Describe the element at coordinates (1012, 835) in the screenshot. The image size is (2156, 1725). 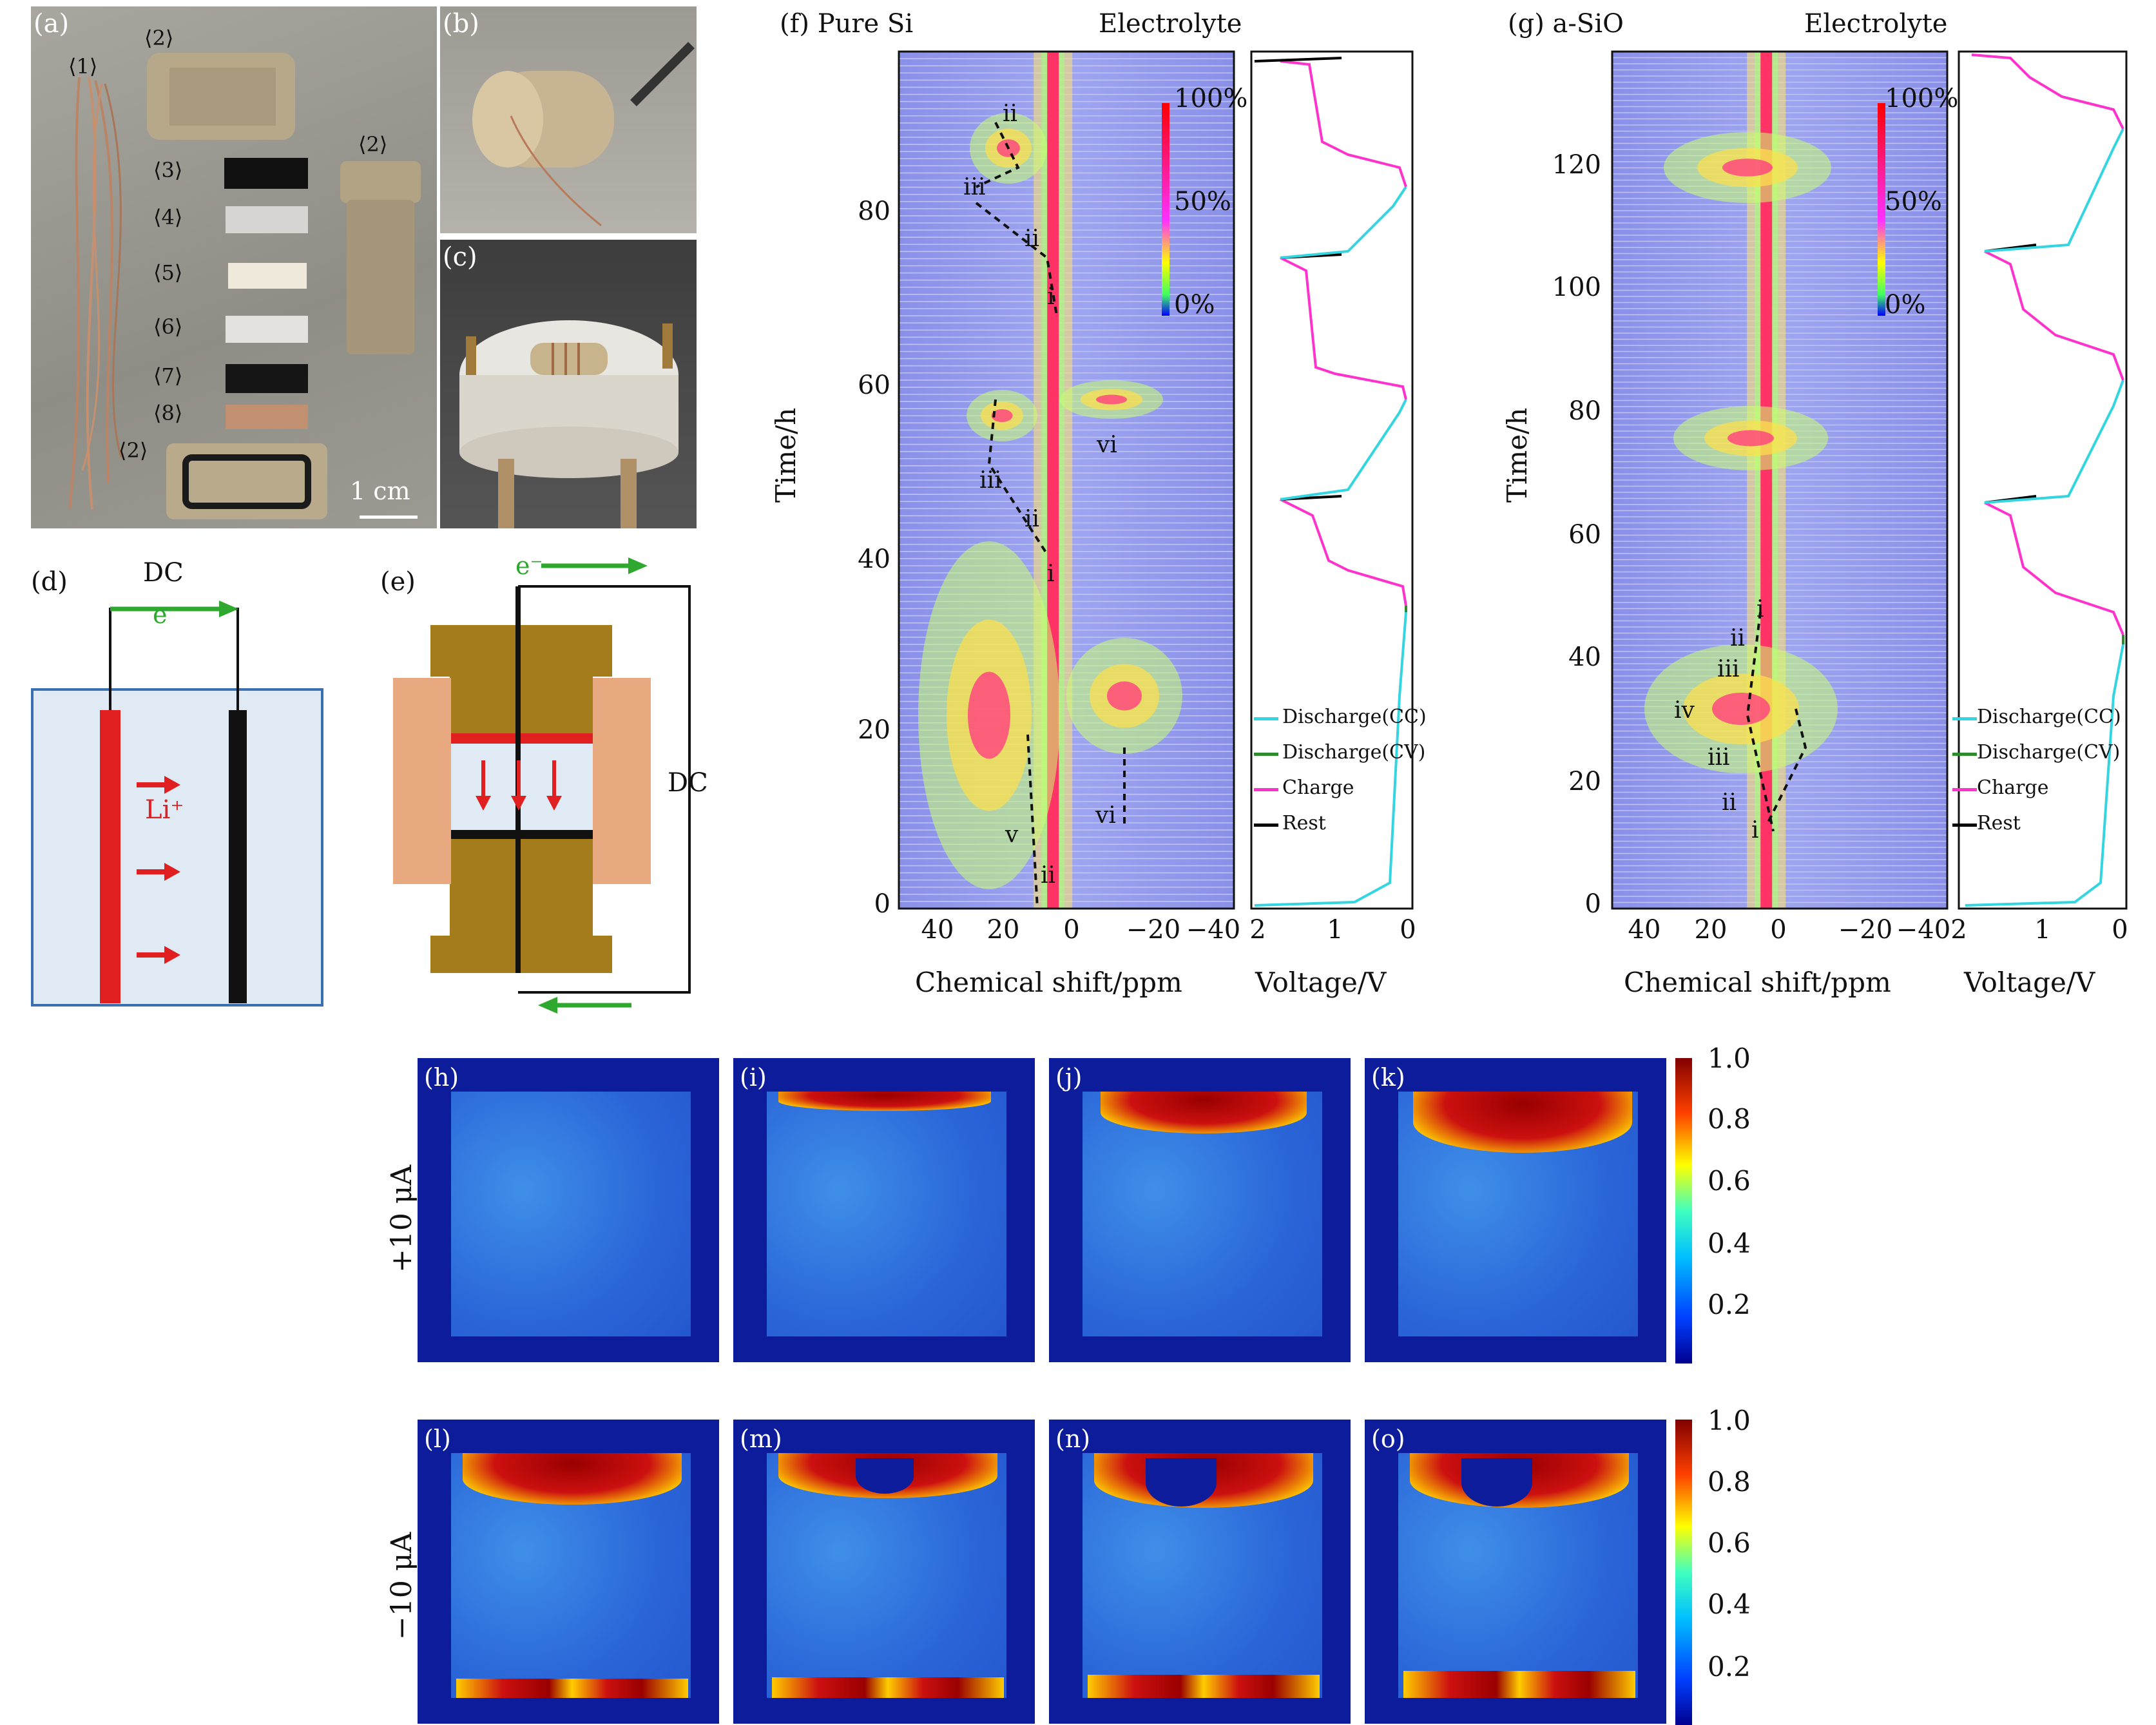
I see `panel-f-annotation: v` at that location.